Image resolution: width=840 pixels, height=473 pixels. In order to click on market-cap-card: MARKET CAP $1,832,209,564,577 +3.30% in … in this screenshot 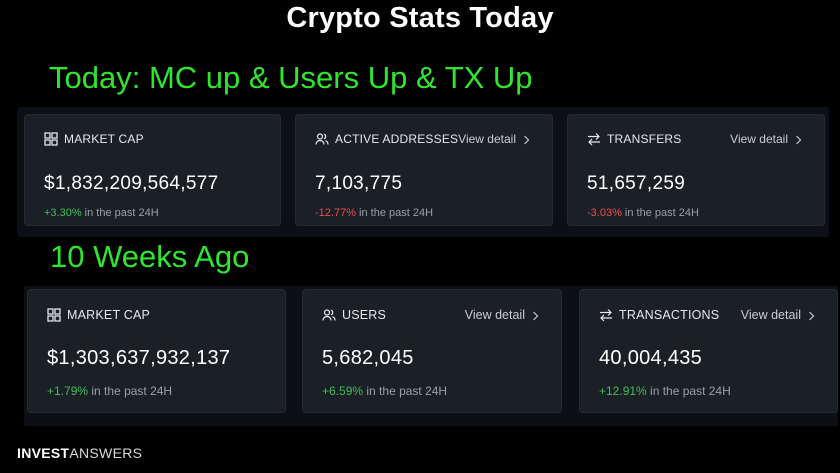, I will do `click(152, 170)`.